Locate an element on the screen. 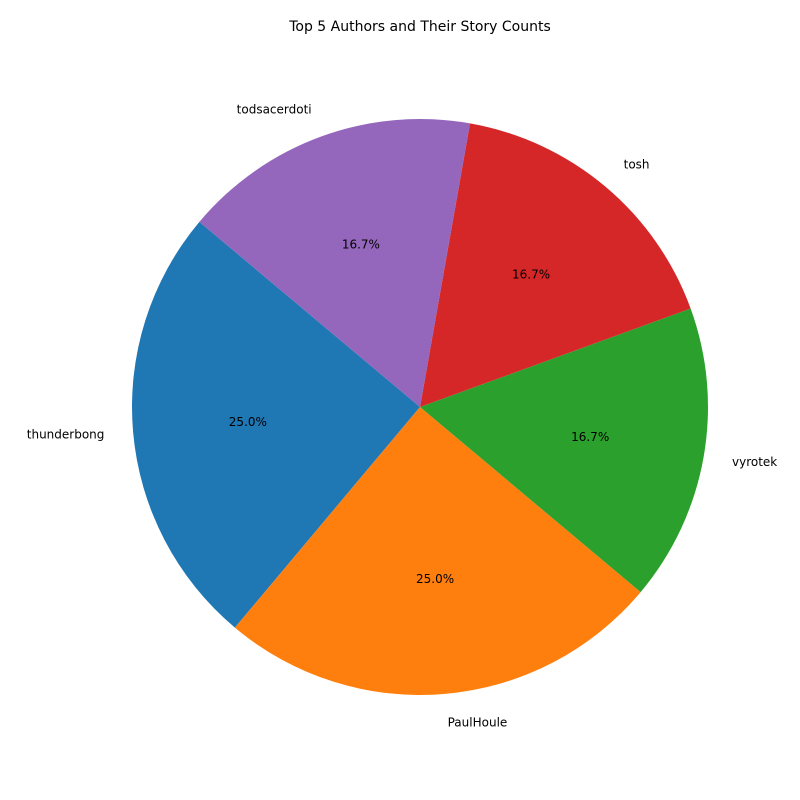  slice-label-tosh: tosh is located at coordinates (637, 164).